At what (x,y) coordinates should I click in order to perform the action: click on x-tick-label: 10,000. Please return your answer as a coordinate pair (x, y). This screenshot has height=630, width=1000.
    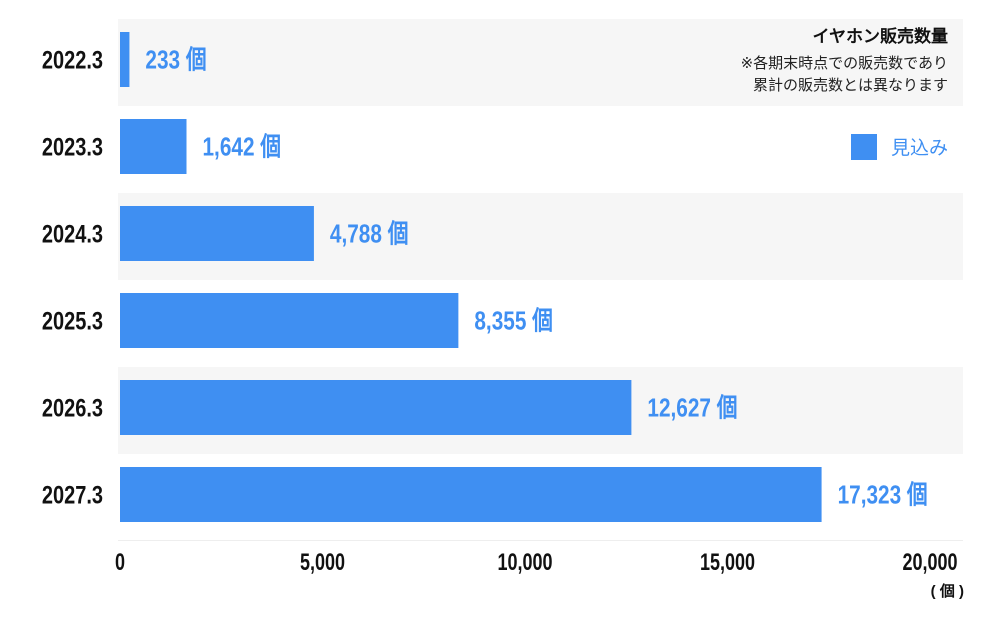
    Looking at the image, I should click on (524, 563).